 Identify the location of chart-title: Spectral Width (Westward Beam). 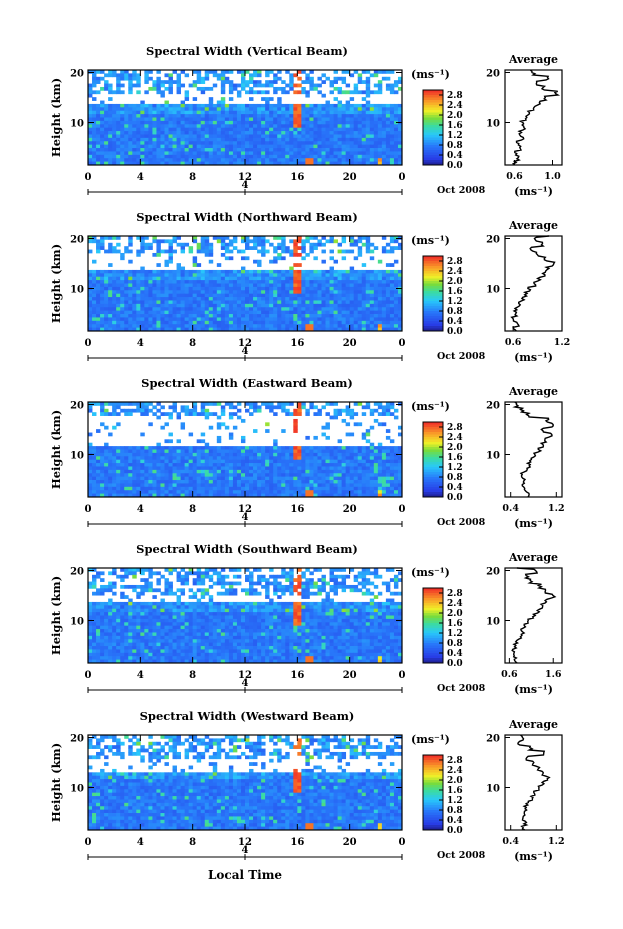
(247, 716).